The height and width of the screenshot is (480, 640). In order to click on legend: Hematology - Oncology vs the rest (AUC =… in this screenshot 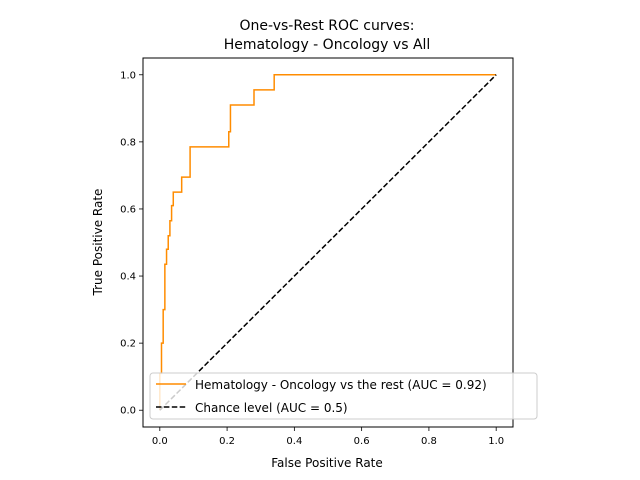, I will do `click(343, 396)`.